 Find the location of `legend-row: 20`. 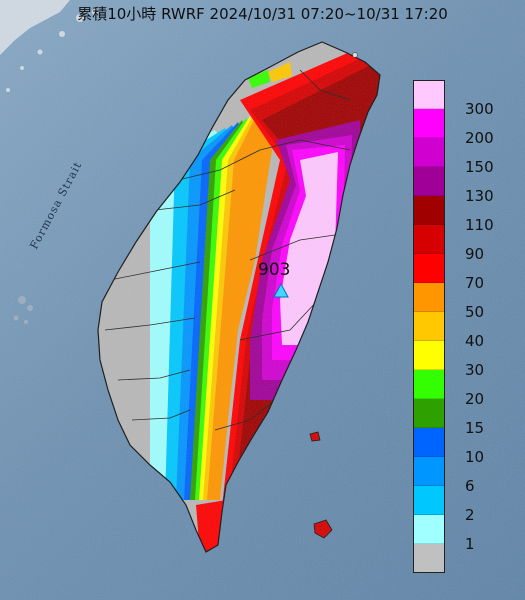

legend-row: 20 is located at coordinates (468, 389).